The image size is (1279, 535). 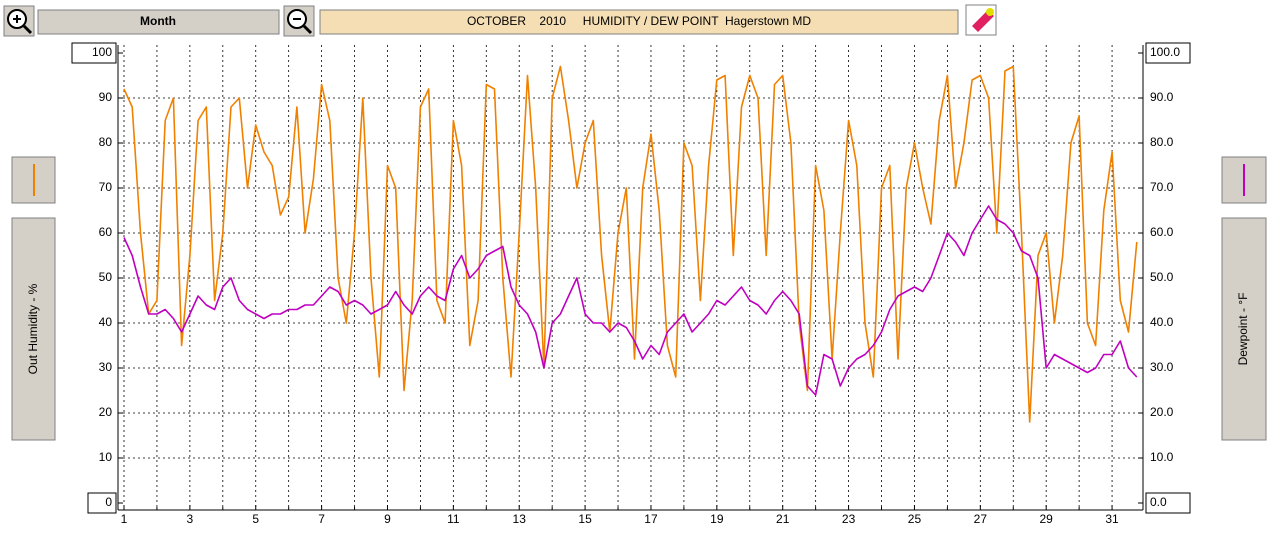 I want to click on y2-axis-title: Dewpoint - °F, so click(x=1243, y=329).